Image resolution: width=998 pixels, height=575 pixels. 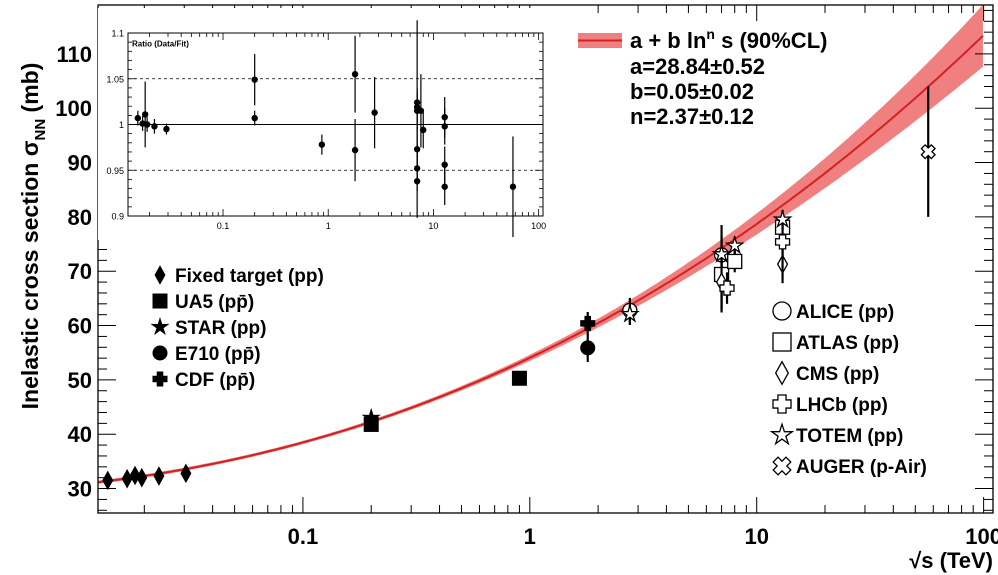 I want to click on y-axis-label: Inelastic cross section σNN (mb), so click(x=33, y=236).